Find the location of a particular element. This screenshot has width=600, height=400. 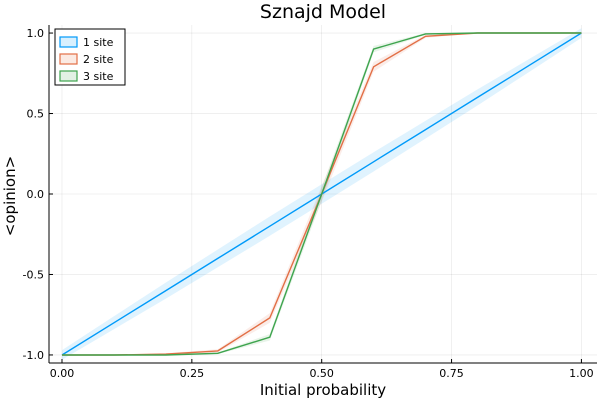

chart-title: Sznajd Model is located at coordinates (323, 12).